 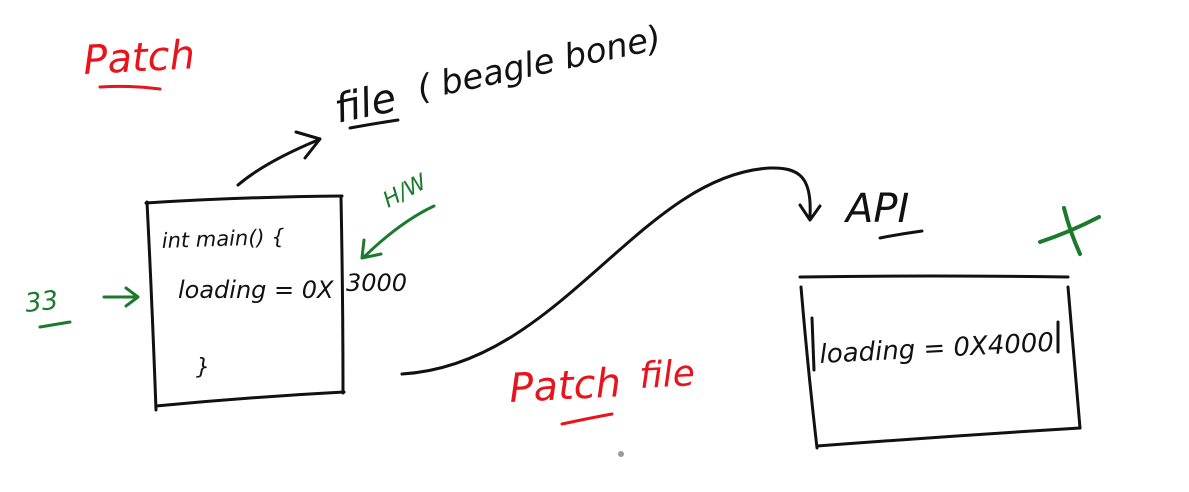 I want to click on api-line-loading: loading = 0X4000, so click(x=937, y=349).